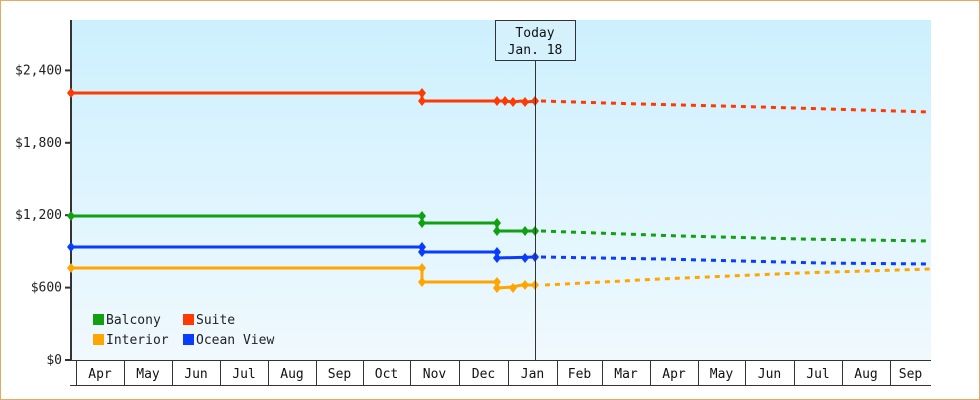 This screenshot has width=980, height=400. What do you see at coordinates (483, 374) in the screenshot?
I see `month-label: Dec` at bounding box center [483, 374].